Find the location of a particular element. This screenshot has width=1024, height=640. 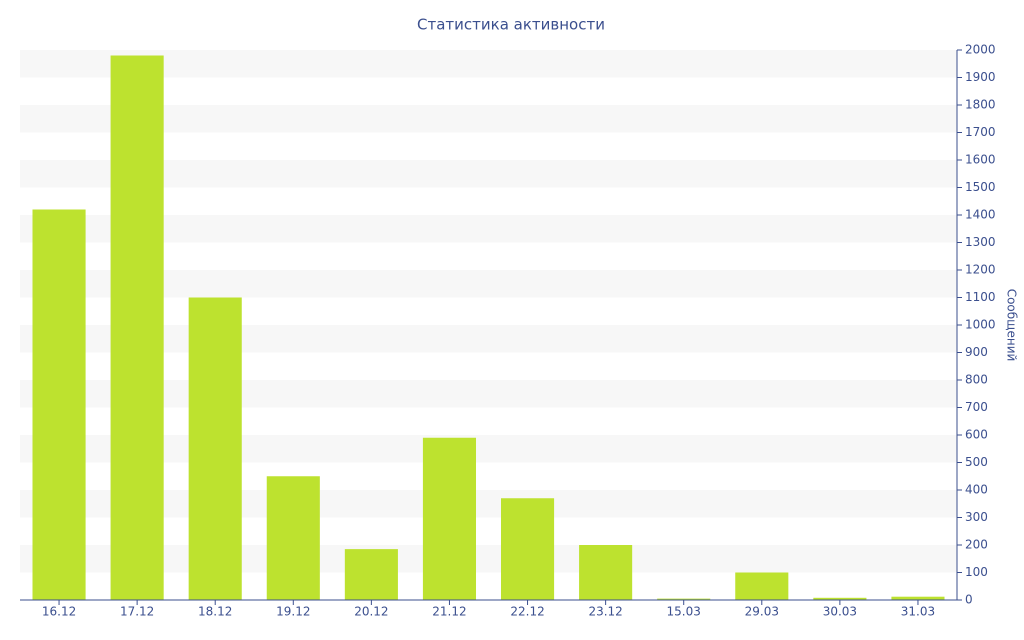

y-tick-label: 300 is located at coordinates (976, 517).